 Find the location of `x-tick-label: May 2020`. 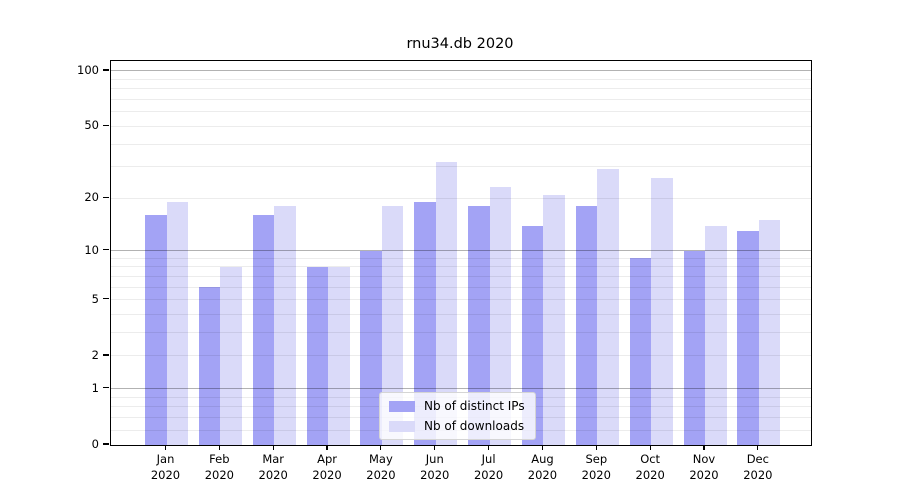

x-tick-label: May 2020 is located at coordinates (381, 467).